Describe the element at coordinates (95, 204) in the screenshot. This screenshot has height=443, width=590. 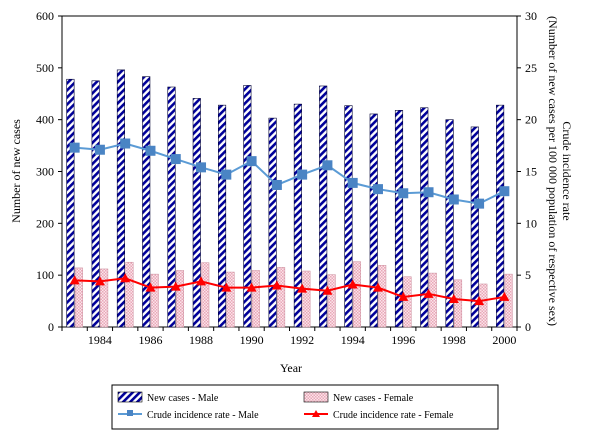
I see `bar-male-1984` at that location.